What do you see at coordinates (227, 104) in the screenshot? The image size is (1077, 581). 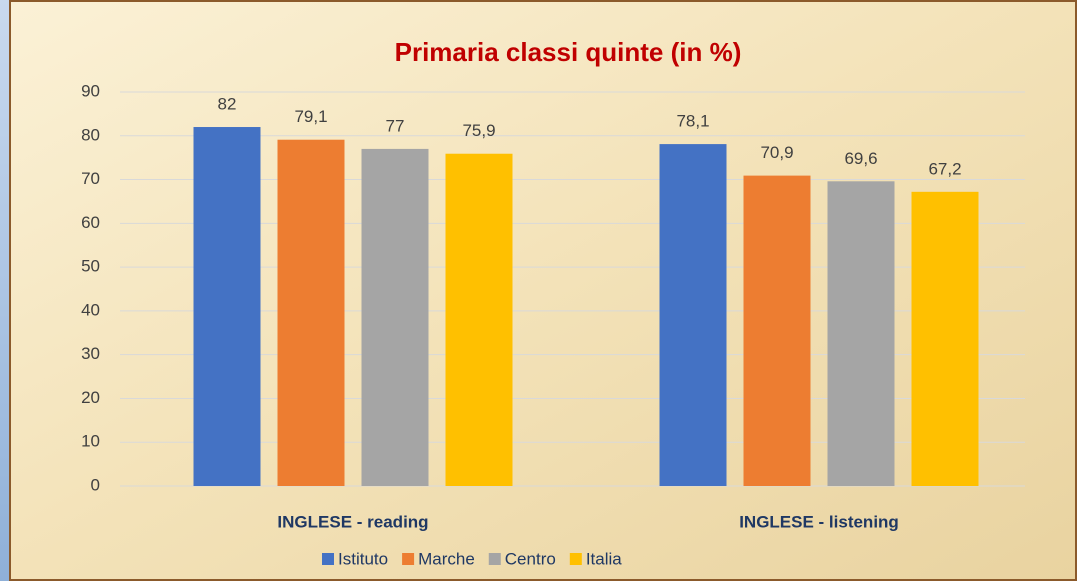 I see `data-label: 82` at bounding box center [227, 104].